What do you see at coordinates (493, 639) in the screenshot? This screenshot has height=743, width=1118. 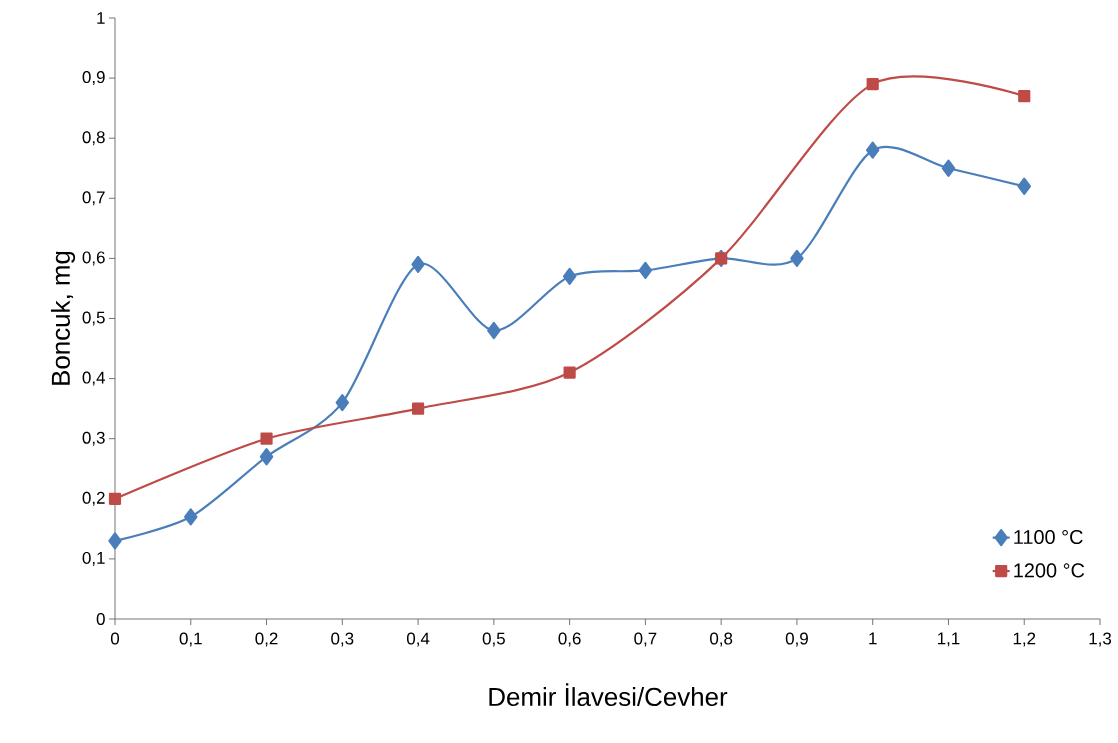 I see `x-tick-label: 0,5` at bounding box center [493, 639].